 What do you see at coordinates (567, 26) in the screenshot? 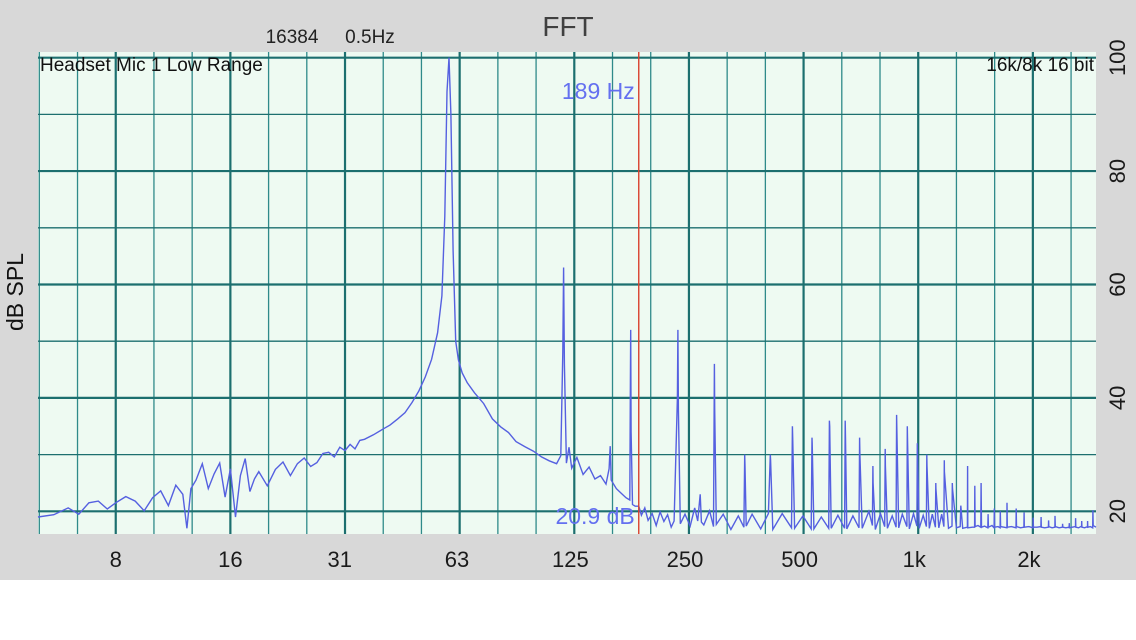
I see `chart-title: FFT` at bounding box center [567, 26].